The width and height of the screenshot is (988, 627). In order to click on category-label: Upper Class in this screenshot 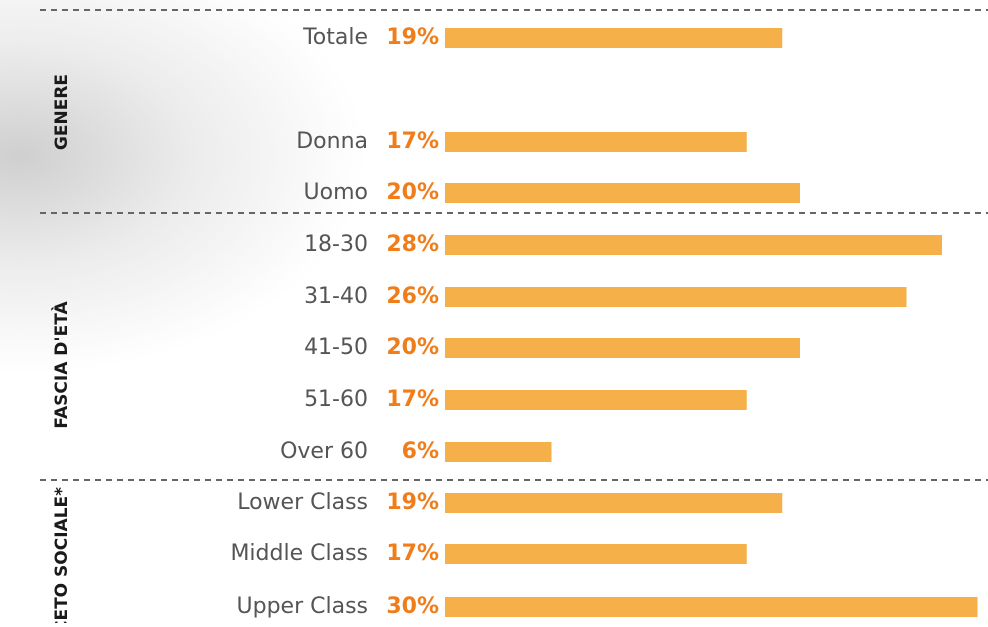, I will do `click(302, 606)`.